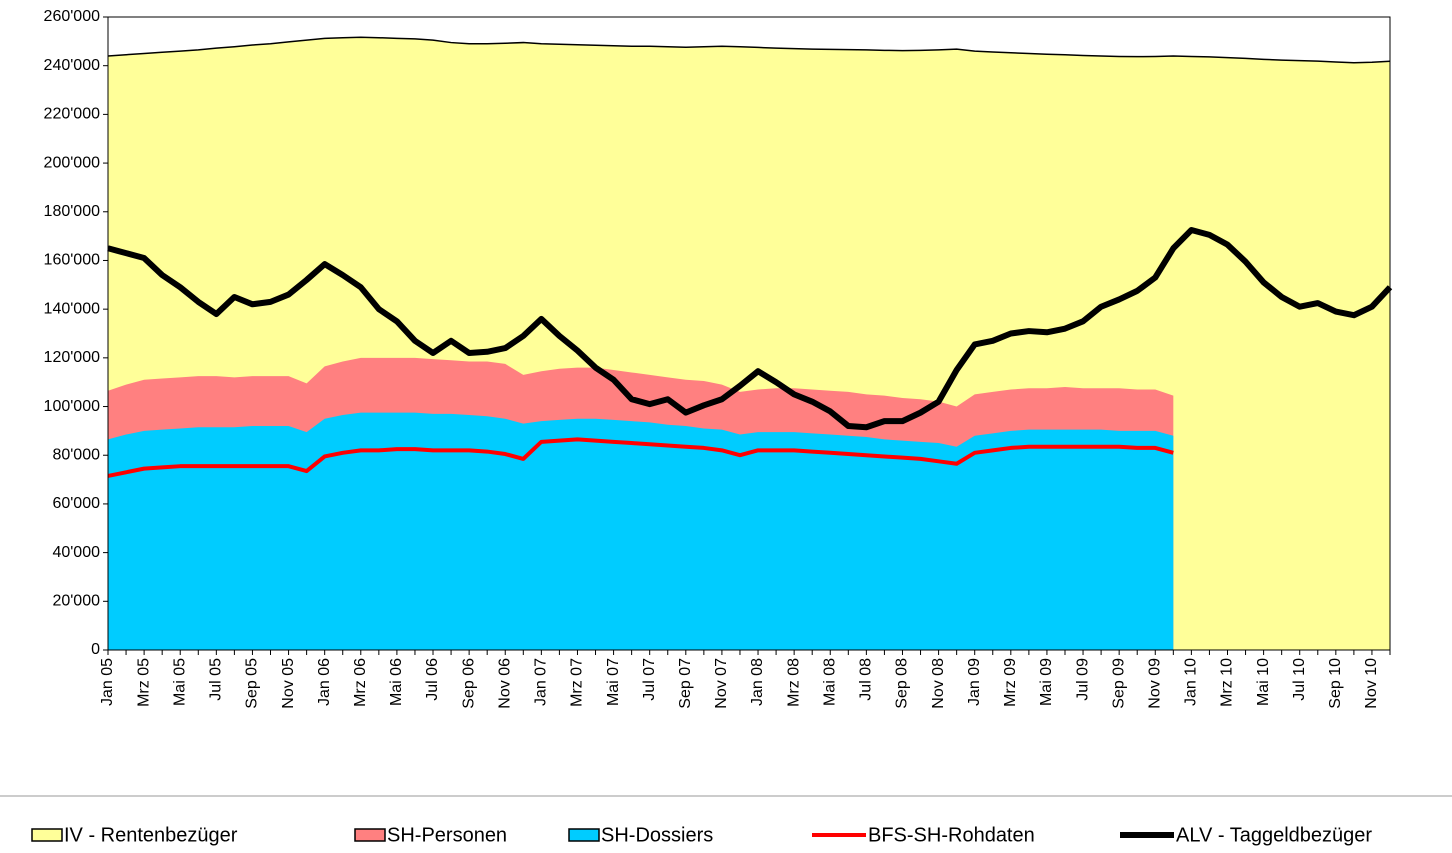 This screenshot has width=1452, height=853. Describe the element at coordinates (95, 649) in the screenshot. I see `y-tick-label: 0` at that location.